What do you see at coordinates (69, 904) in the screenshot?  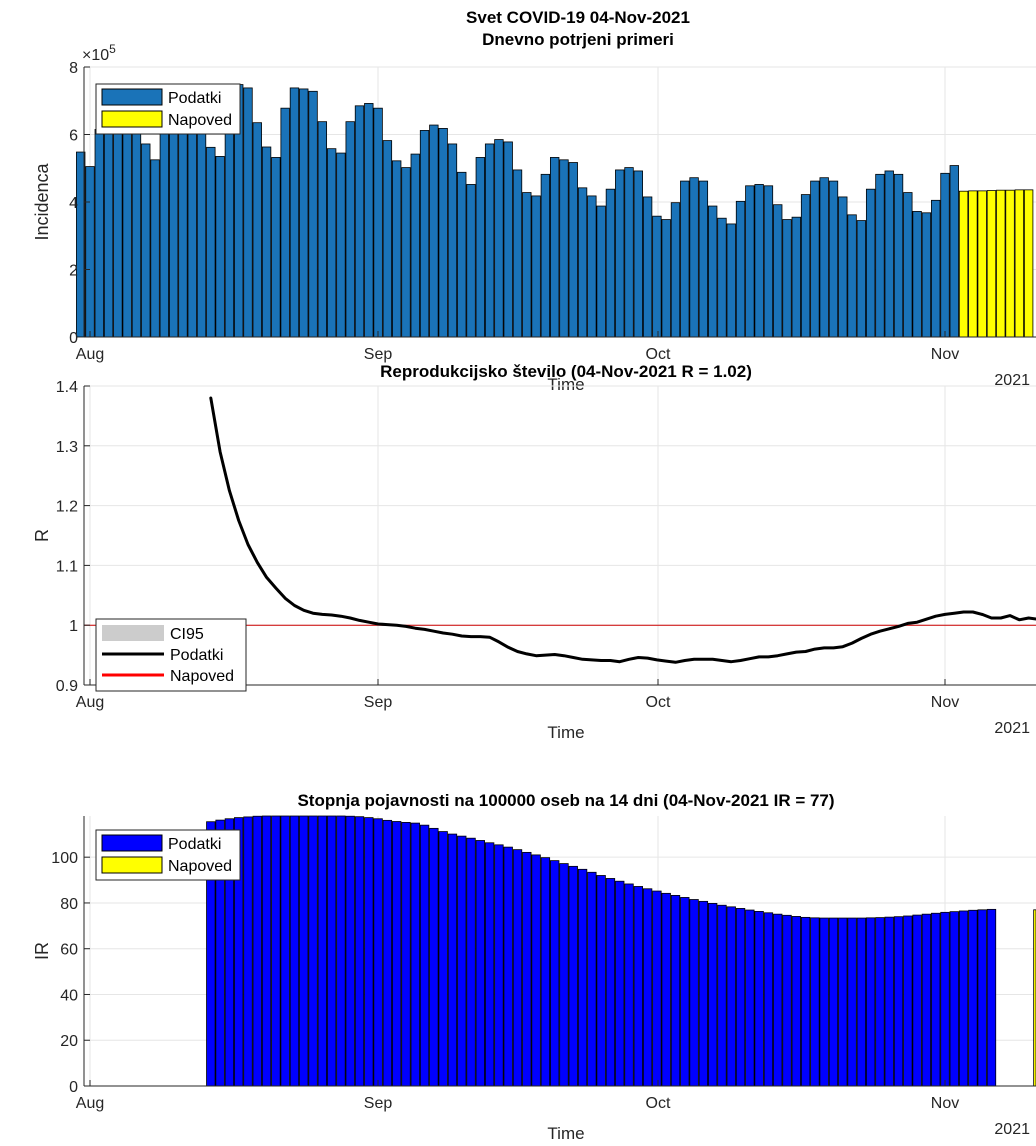 I see `y-tick-label: 80` at bounding box center [69, 904].